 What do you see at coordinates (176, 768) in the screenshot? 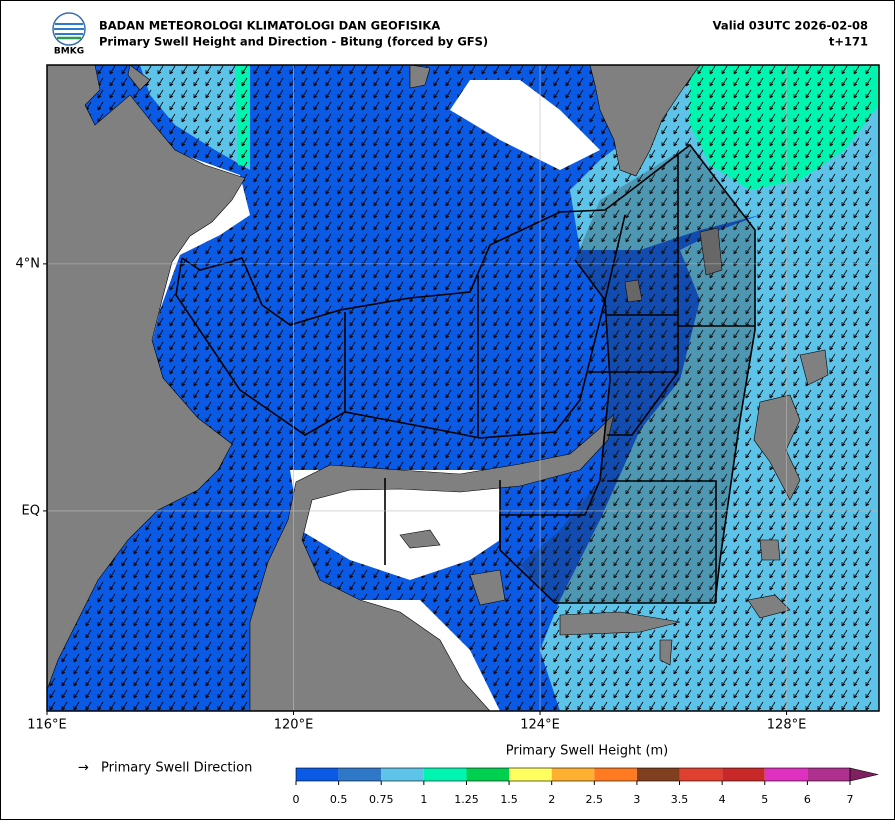
I see `legend-label: Primary Swell Direction` at bounding box center [176, 768].